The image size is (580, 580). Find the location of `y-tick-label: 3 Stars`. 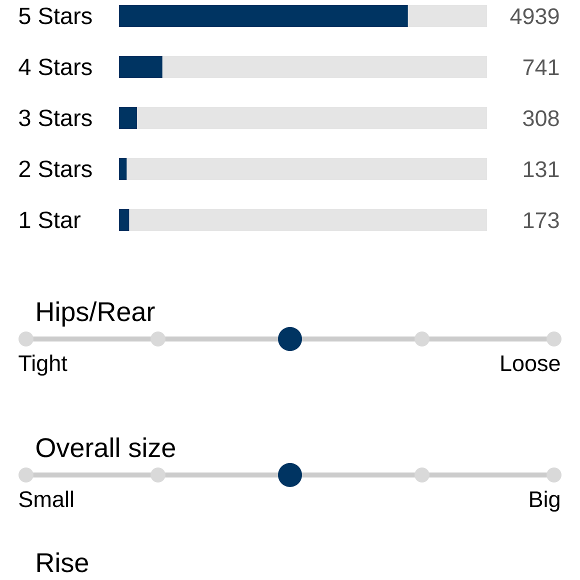

y-tick-label: 3 Stars is located at coordinates (55, 118).